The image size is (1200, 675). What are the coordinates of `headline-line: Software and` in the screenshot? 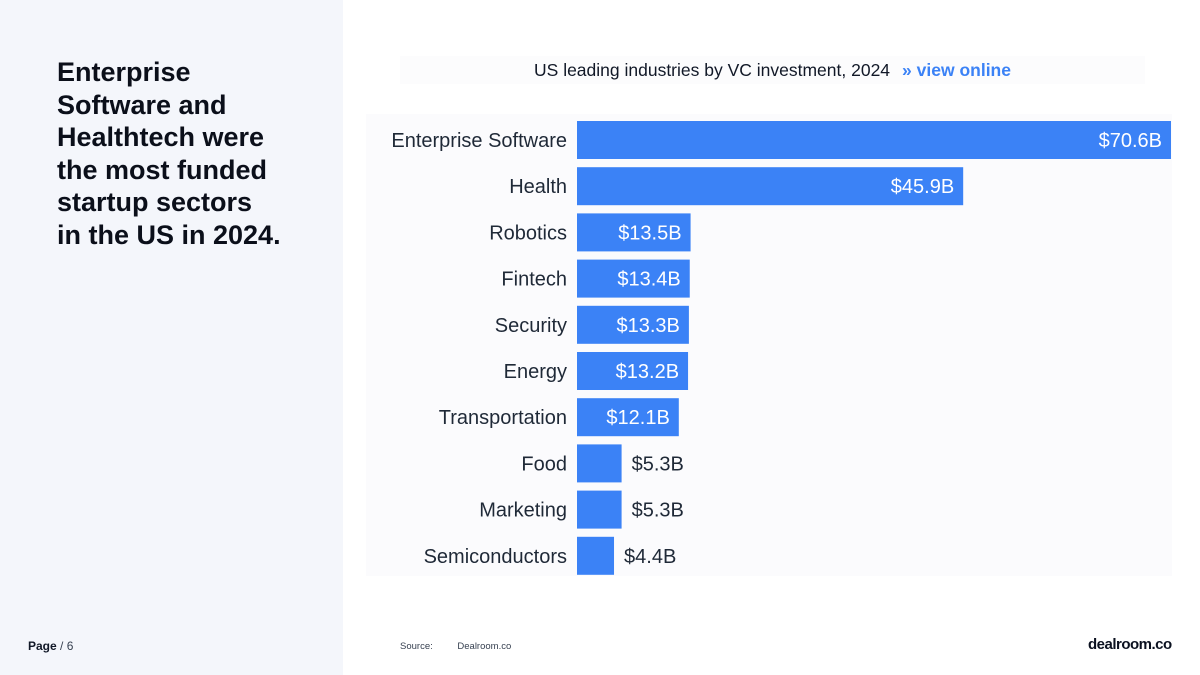 It's located at (142, 104).